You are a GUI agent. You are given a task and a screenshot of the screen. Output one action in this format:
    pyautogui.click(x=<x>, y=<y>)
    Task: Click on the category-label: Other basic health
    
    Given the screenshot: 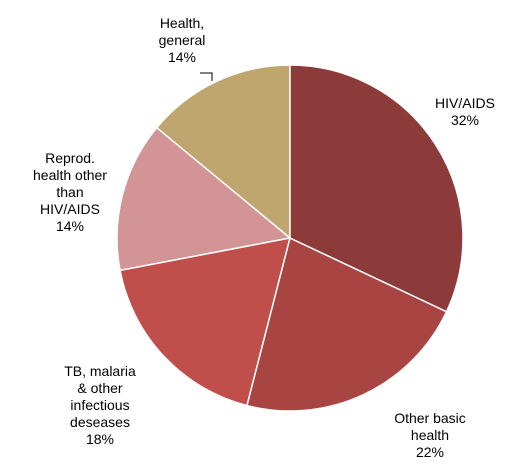 What is the action you would take?
    pyautogui.click(x=430, y=426)
    